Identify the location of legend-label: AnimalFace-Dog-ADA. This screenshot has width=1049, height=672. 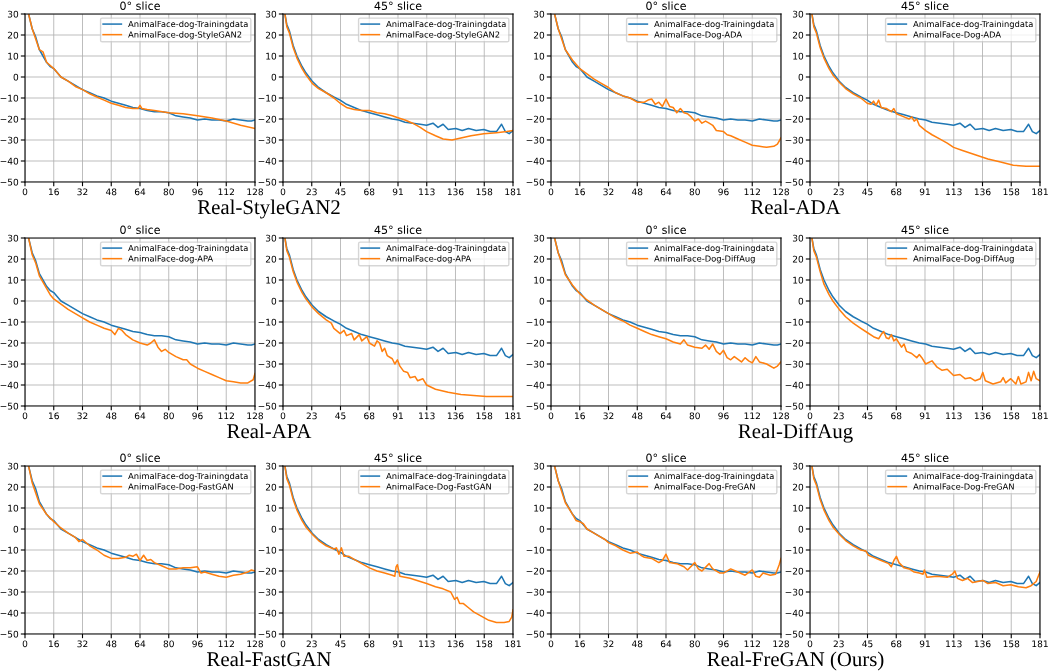
(957, 35).